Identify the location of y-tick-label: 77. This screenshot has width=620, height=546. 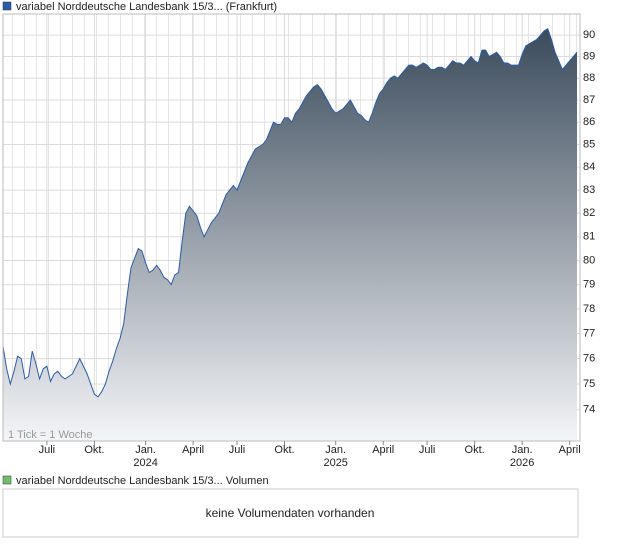
(589, 334).